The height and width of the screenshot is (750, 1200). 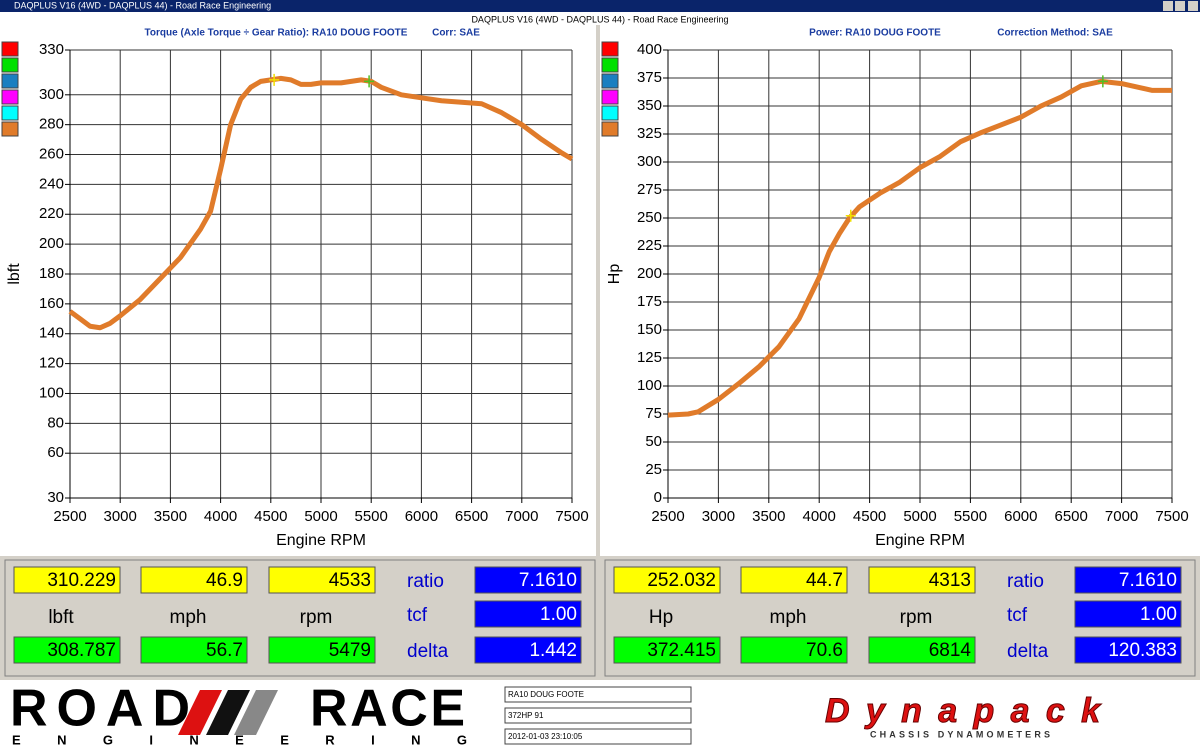 I want to click on x-tick-label: 3000, so click(x=718, y=516).